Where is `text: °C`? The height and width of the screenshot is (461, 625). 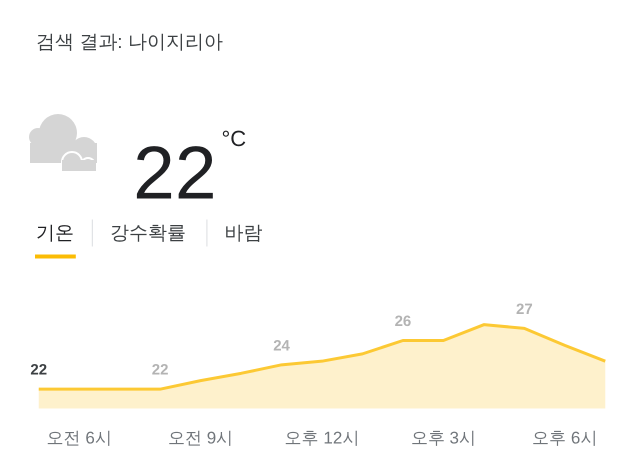
text: °C is located at coordinates (233, 138).